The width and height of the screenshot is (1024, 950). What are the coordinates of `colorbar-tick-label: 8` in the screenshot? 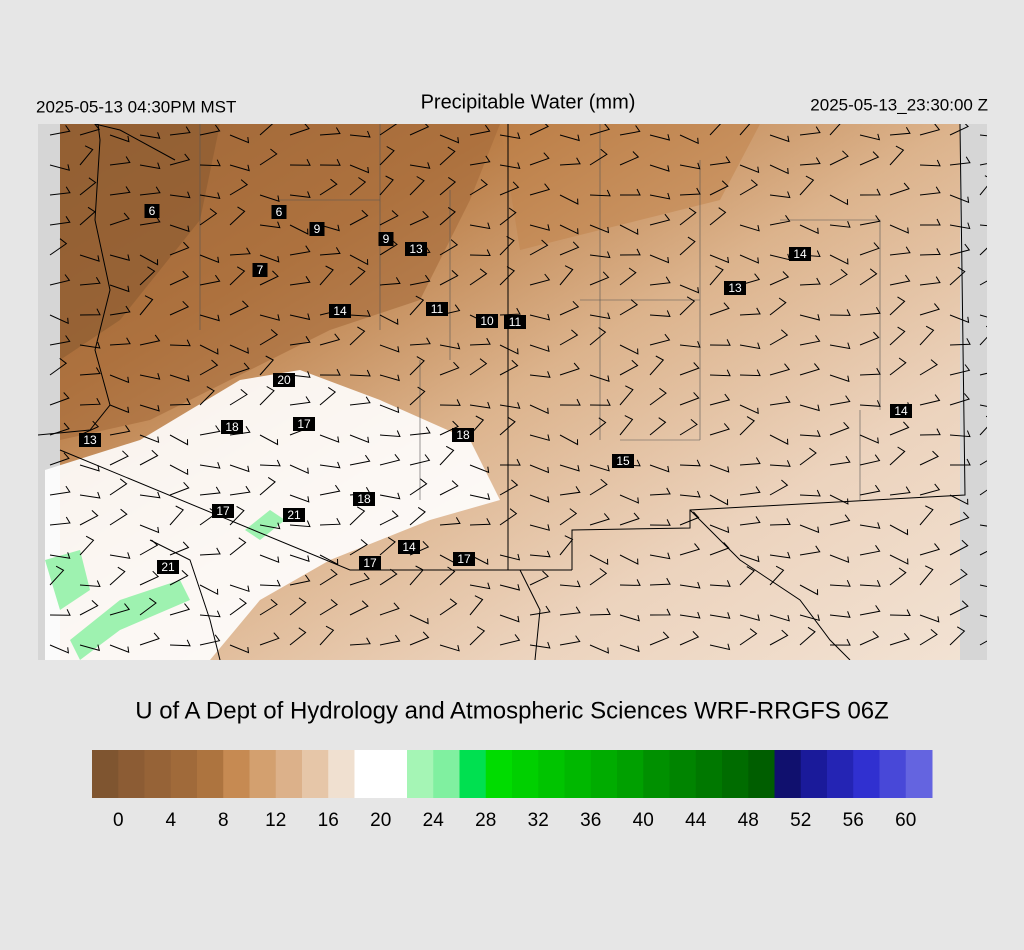 It's located at (223, 820).